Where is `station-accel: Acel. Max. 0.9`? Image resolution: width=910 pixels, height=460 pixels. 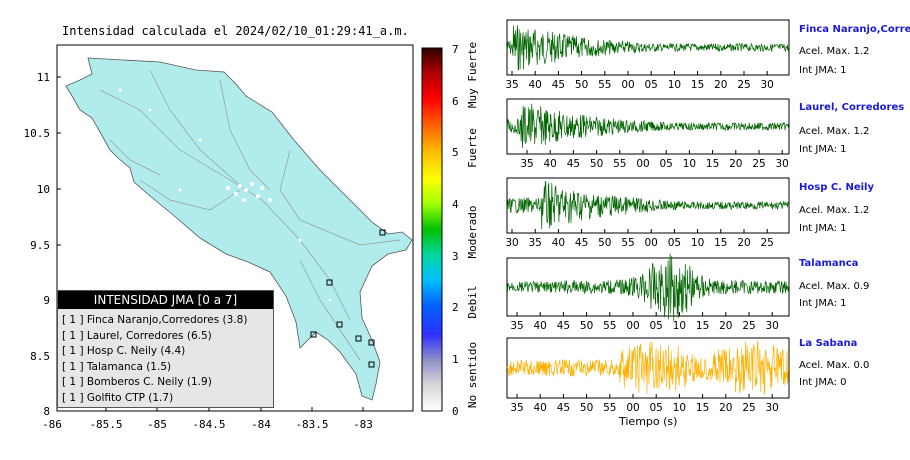 station-accel: Acel. Max. 0.9 is located at coordinates (834, 286).